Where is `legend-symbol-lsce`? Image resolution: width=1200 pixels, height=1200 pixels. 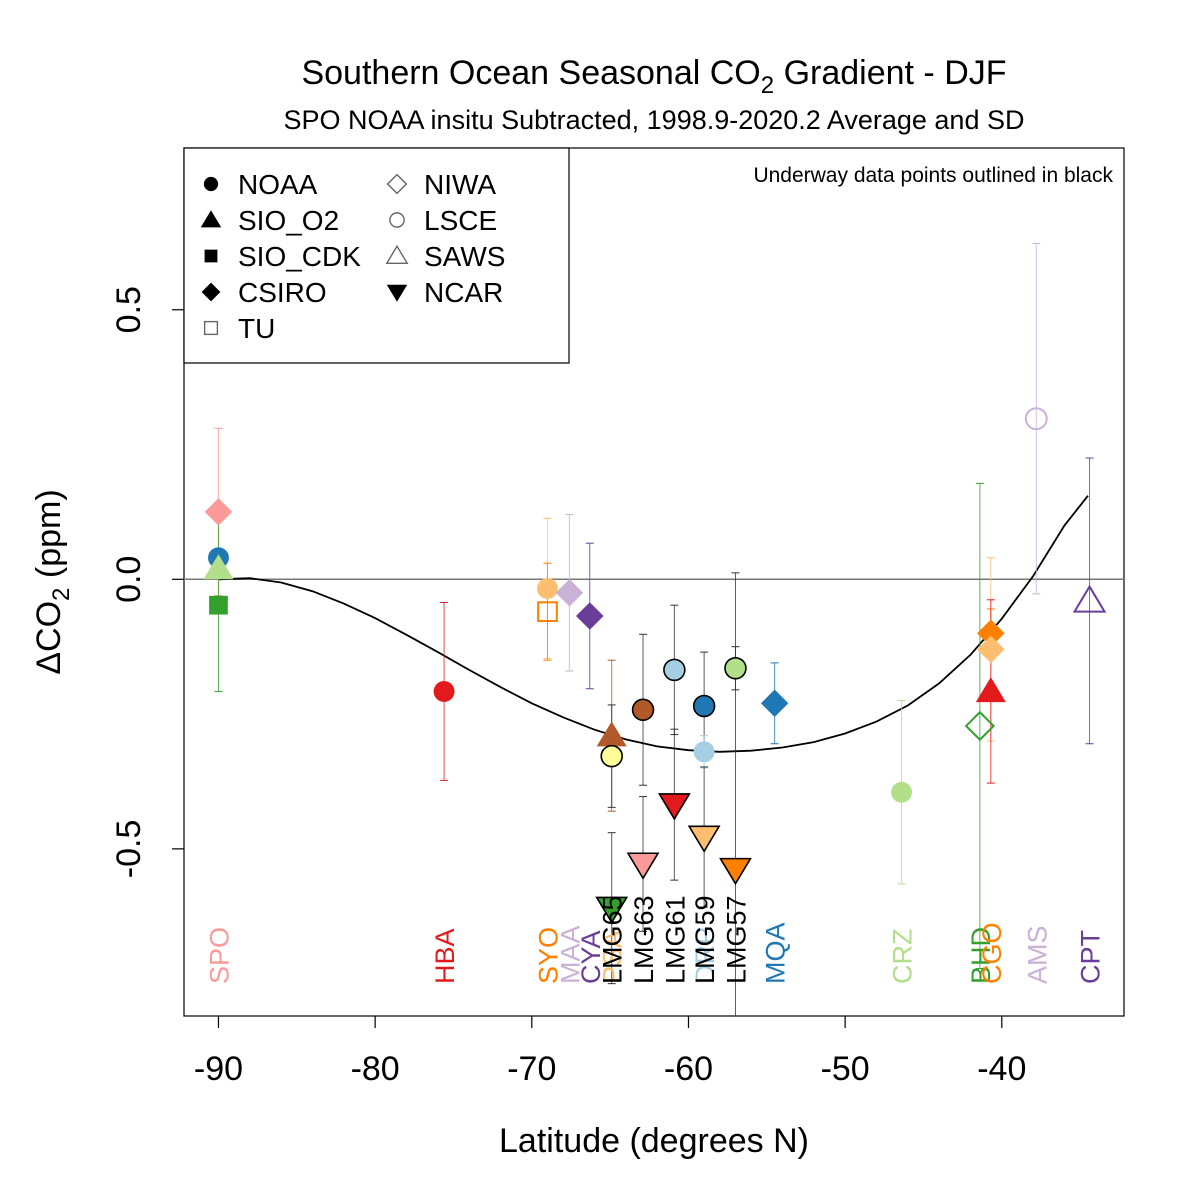
legend-symbol-lsce is located at coordinates (397, 220).